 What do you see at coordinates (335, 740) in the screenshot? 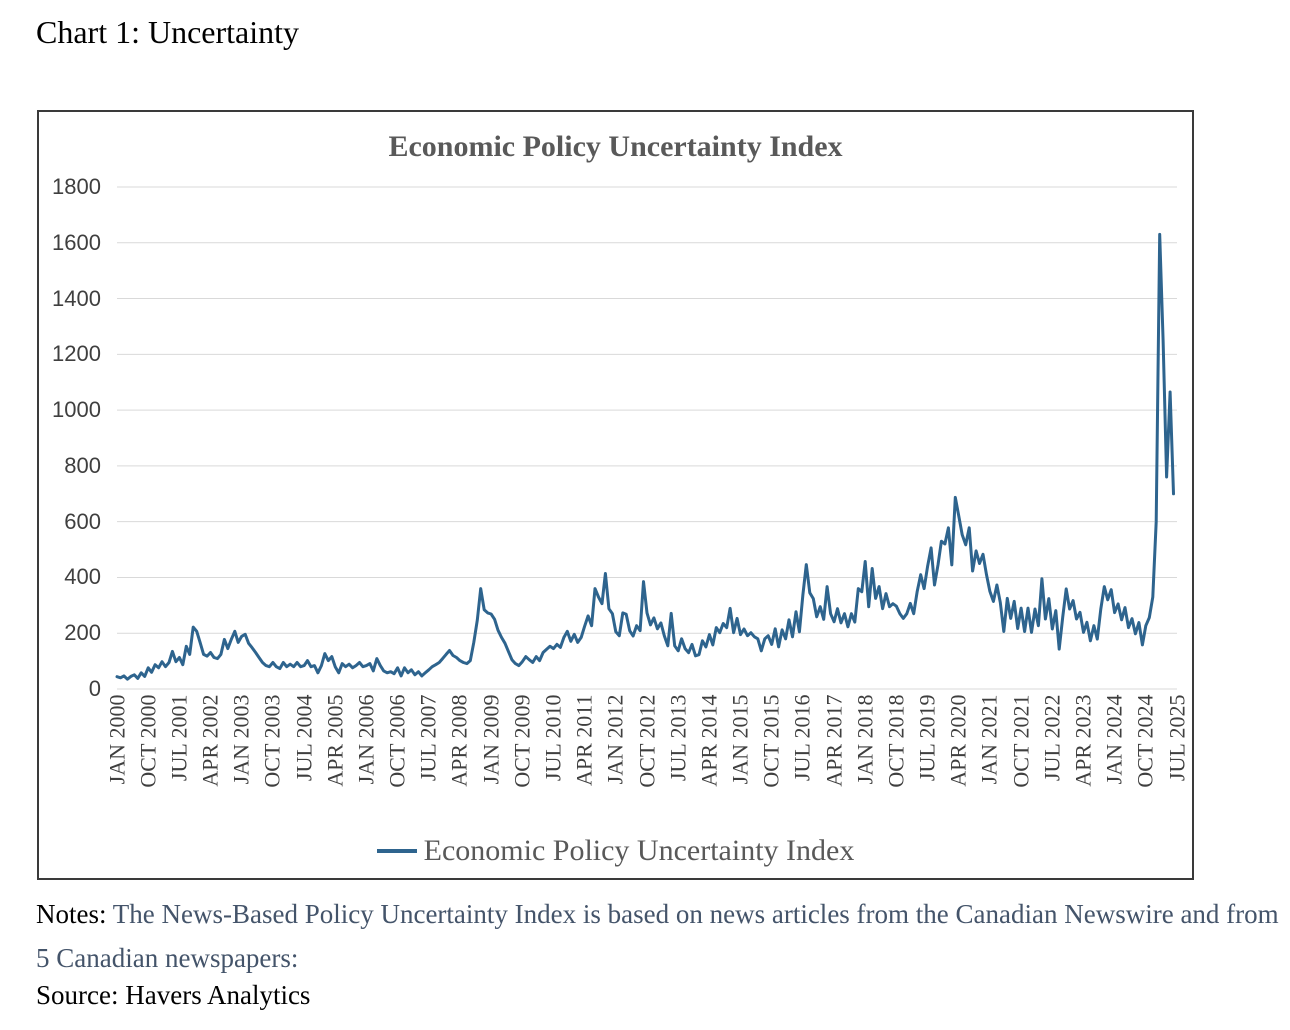
I see `x-tick-label: APR 2005` at bounding box center [335, 740].